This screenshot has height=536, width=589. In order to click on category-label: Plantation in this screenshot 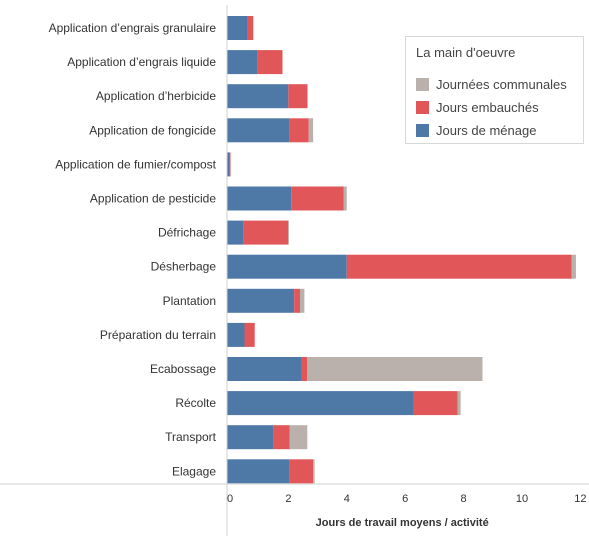, I will do `click(189, 301)`.